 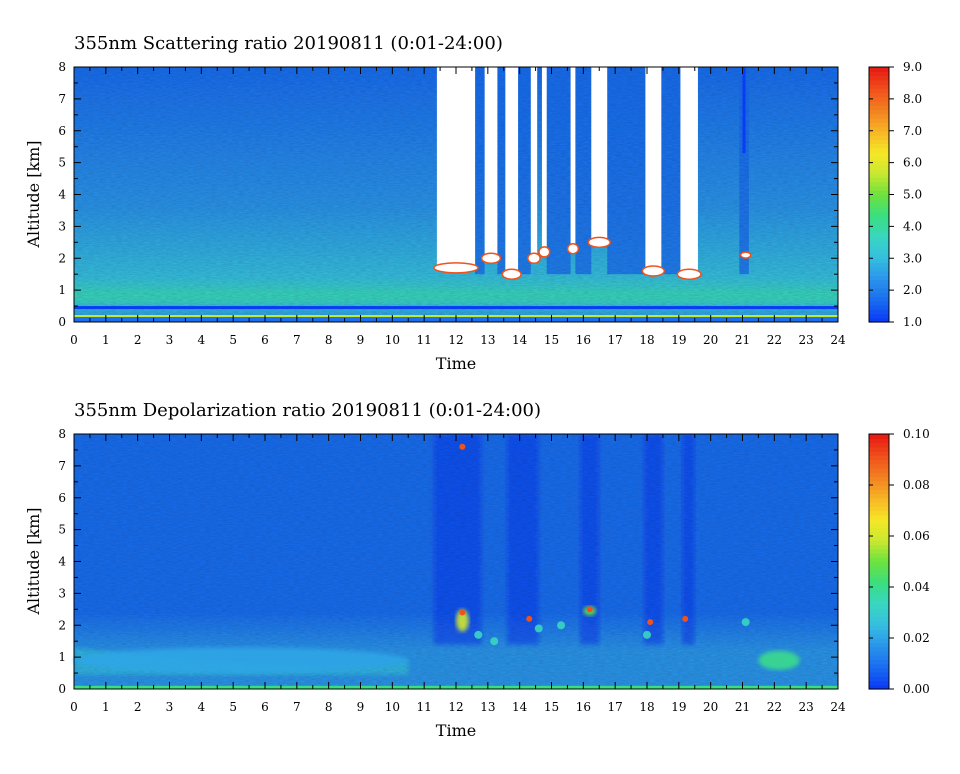 I want to click on boundary-layer, so click(x=456, y=297).